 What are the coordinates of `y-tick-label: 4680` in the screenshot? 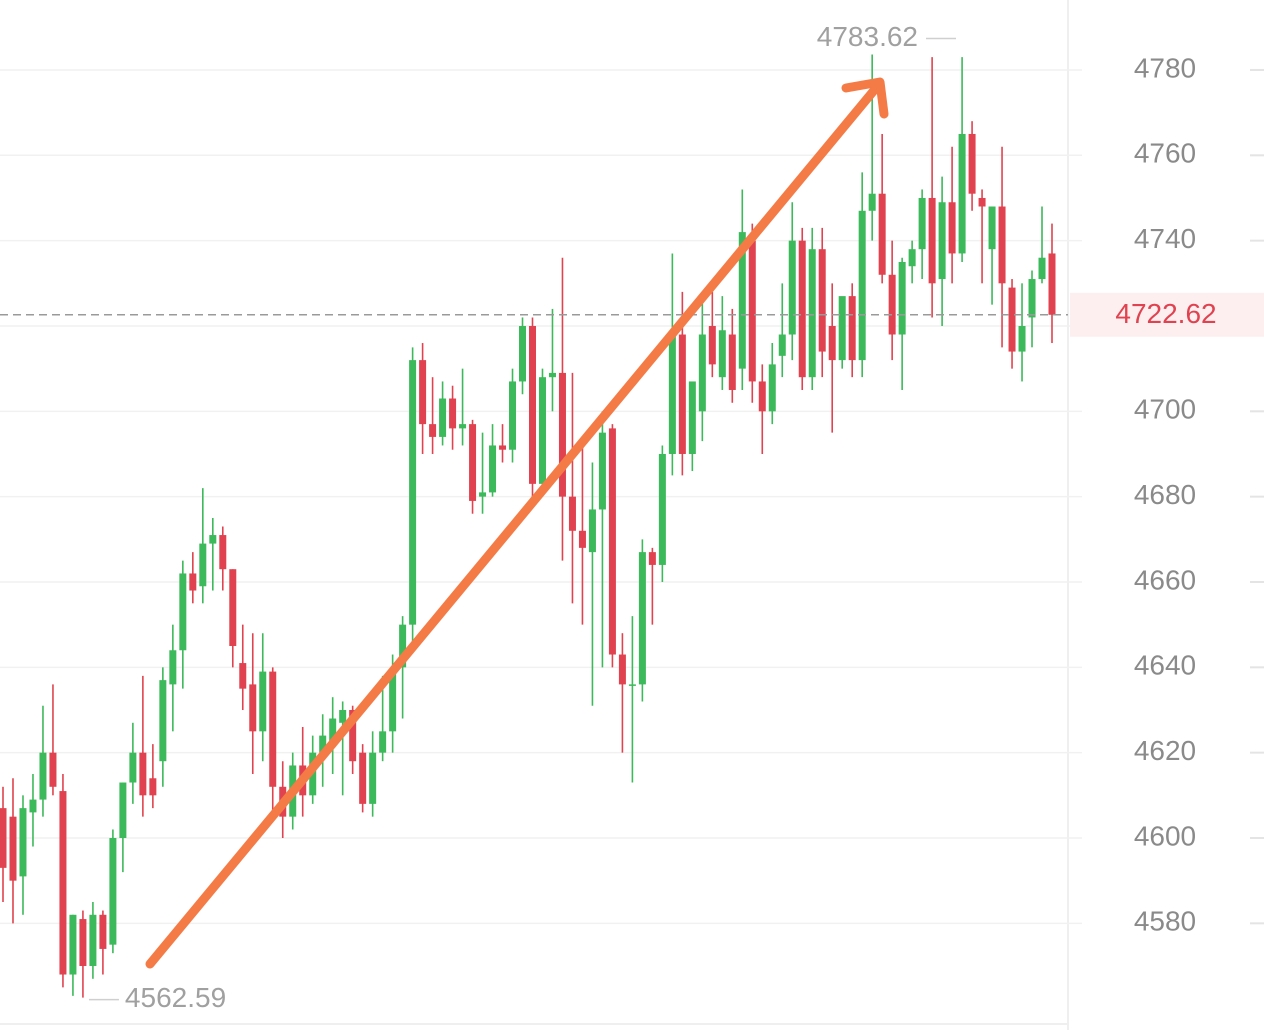 It's located at (1165, 494).